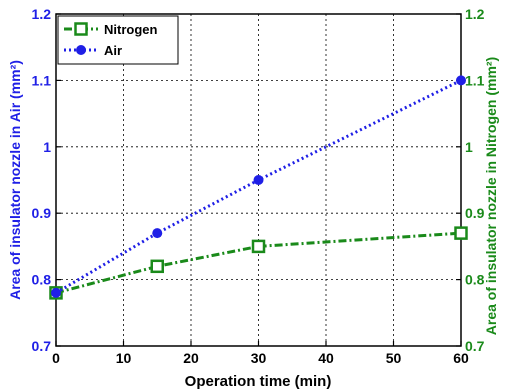  I want to click on y-left-tick-label: 1.2, so click(42, 14).